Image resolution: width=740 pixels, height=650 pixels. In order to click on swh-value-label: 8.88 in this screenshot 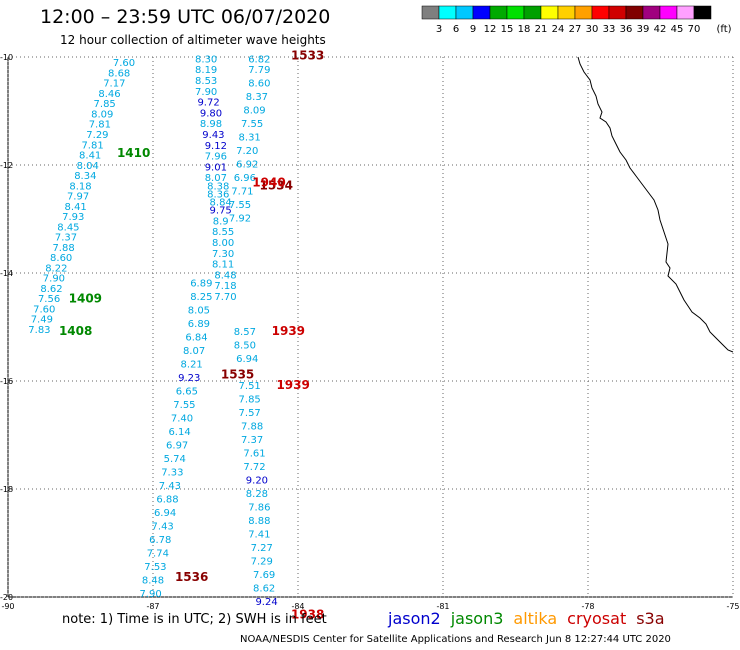, I will do `click(259, 521)`.